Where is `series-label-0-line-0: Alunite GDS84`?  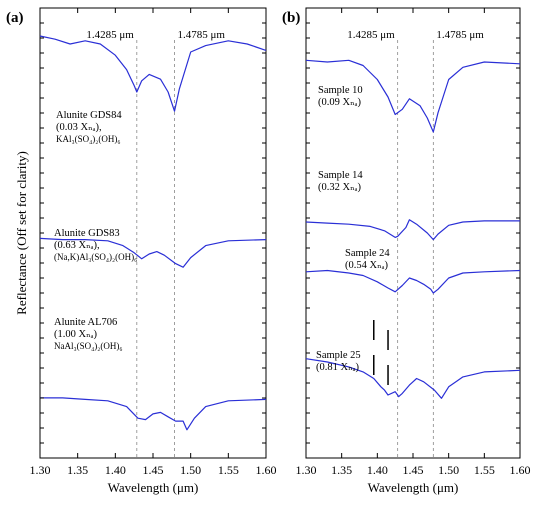
series-label-0-line-0: Alunite GDS84 is located at coordinates (89, 115).